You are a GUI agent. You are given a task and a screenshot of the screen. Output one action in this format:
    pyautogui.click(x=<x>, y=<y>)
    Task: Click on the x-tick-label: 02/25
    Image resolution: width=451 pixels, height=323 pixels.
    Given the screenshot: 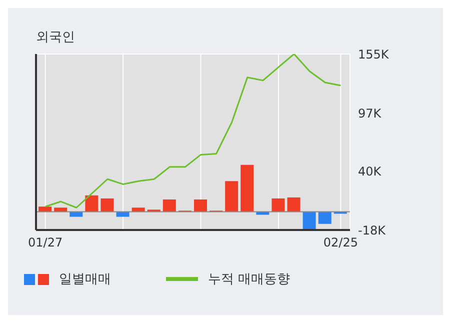 What is the action you would take?
    pyautogui.click(x=340, y=243)
    